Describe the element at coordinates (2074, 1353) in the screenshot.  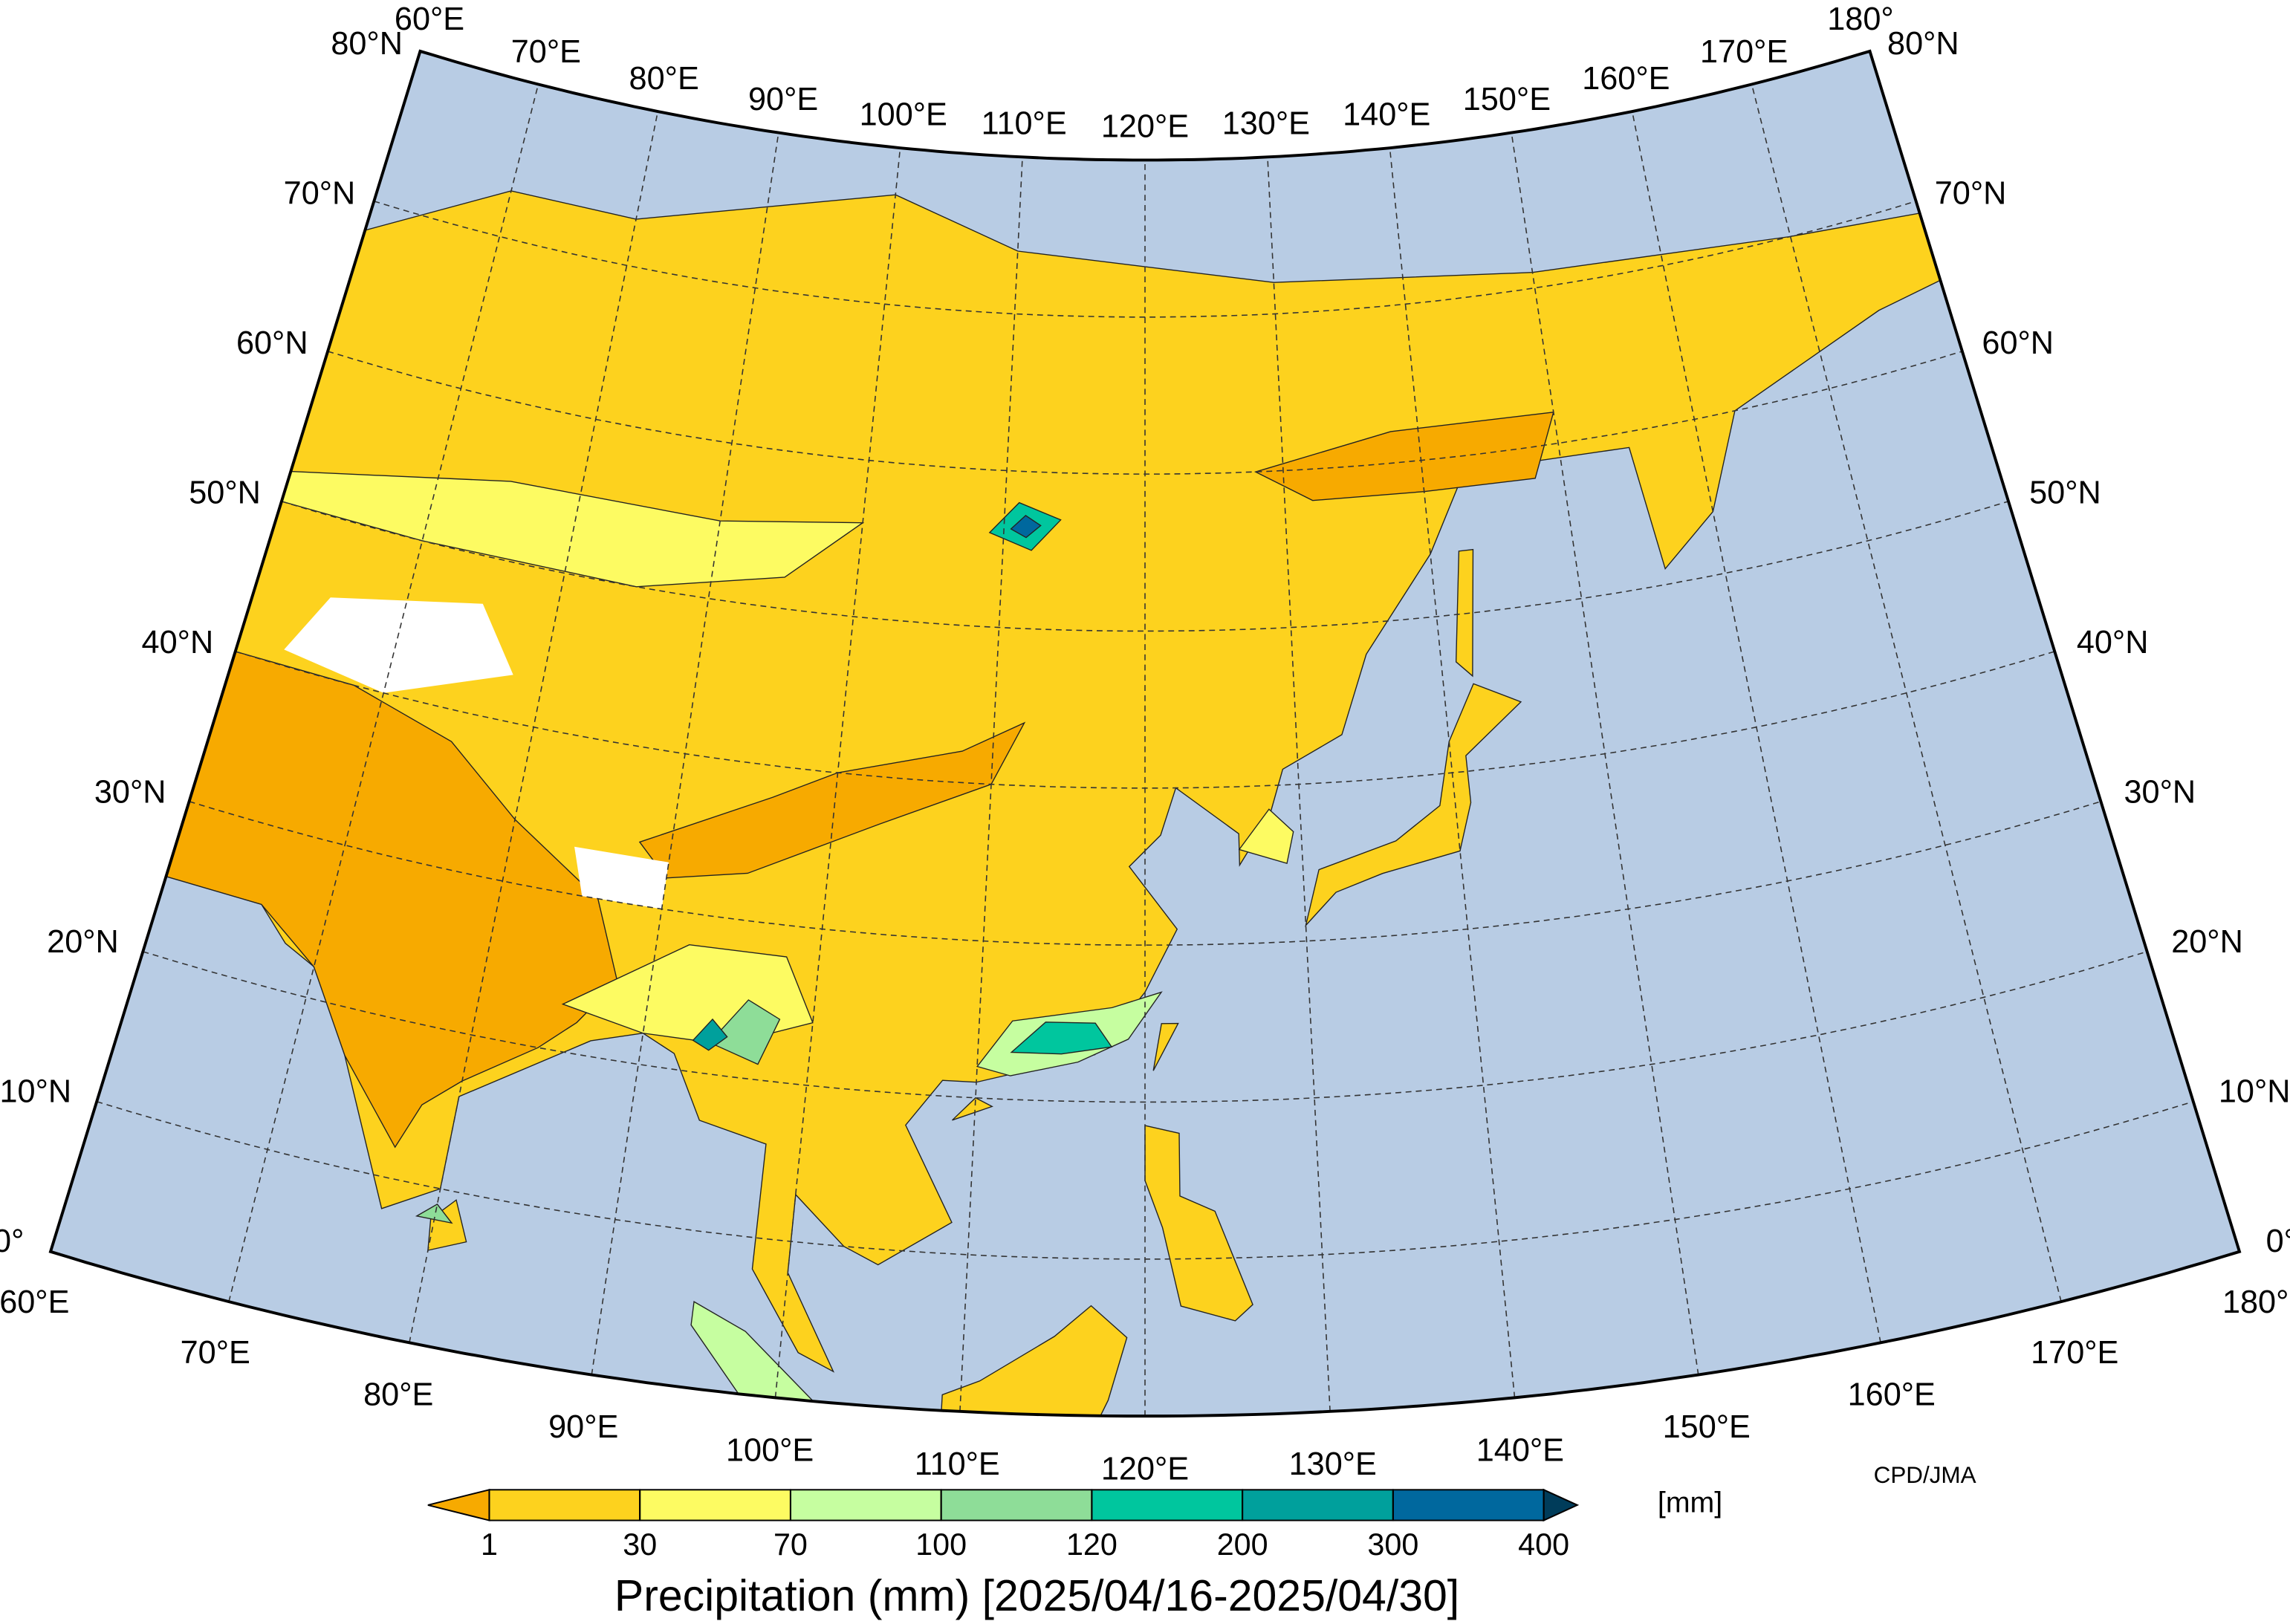
I see `bottom-longitude-label: 170°E` at that location.